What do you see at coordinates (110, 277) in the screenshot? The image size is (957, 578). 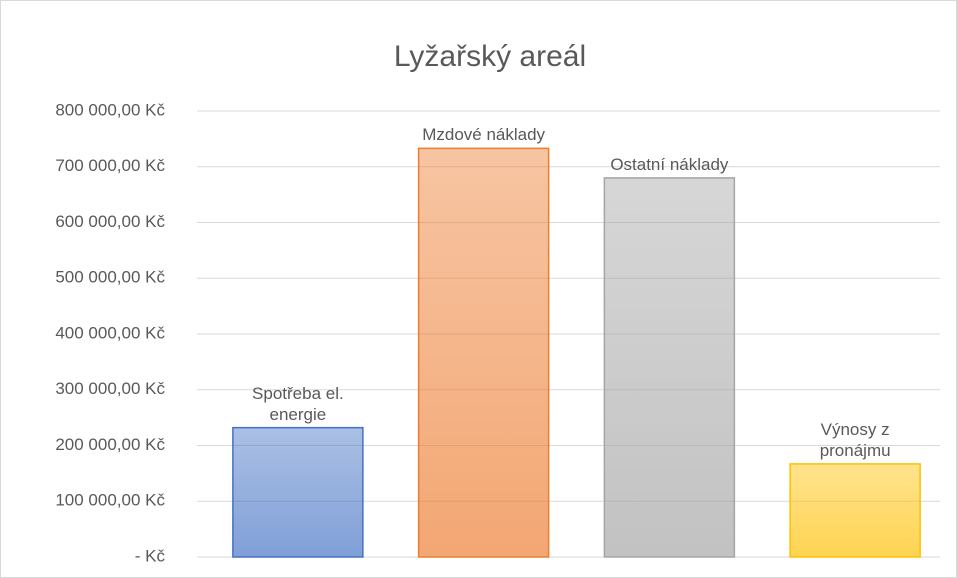 I see `y-tick-label: 500 000,00 Kč` at bounding box center [110, 277].